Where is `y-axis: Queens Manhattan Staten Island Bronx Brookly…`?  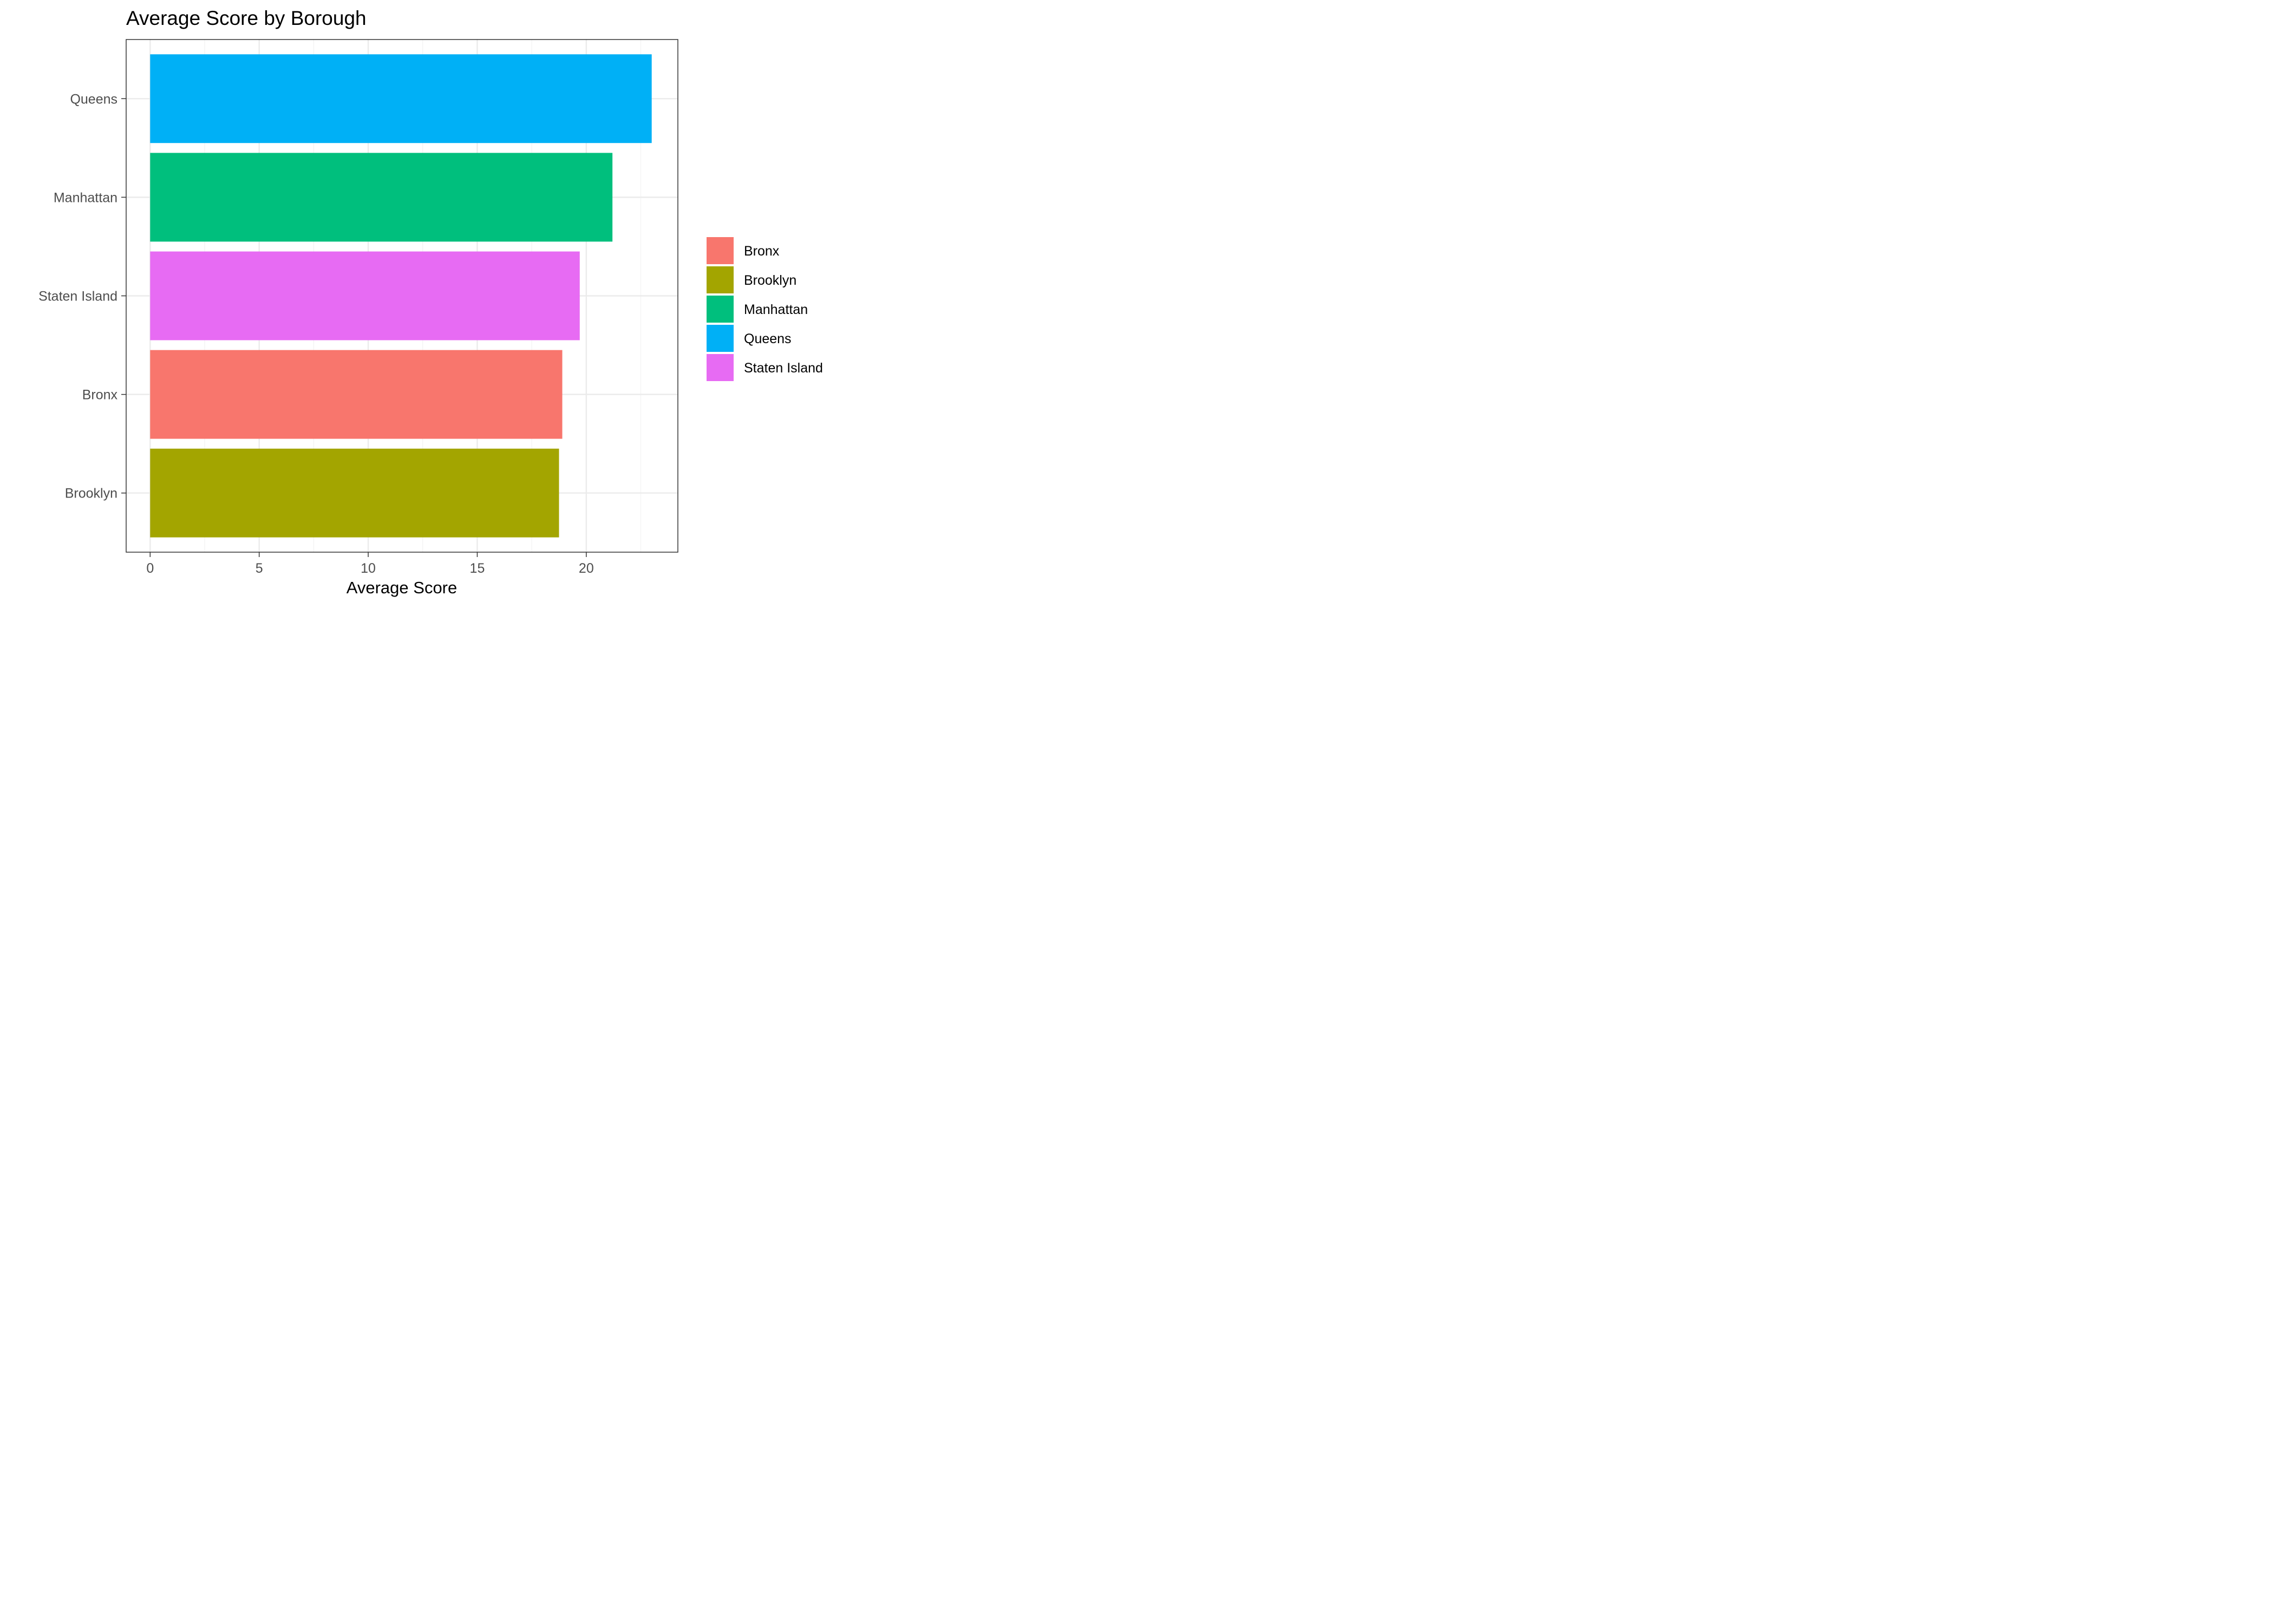 y-axis: Queens Manhattan Staten Island Bronx Brookly… is located at coordinates (82, 296).